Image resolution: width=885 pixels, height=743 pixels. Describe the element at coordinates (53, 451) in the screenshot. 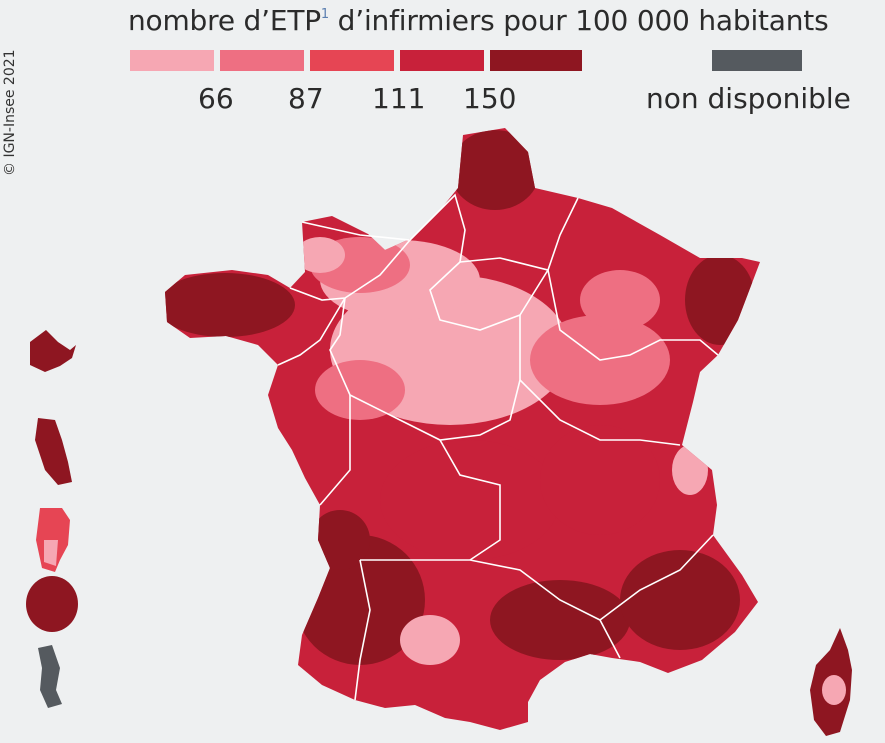

I see `martinique` at that location.